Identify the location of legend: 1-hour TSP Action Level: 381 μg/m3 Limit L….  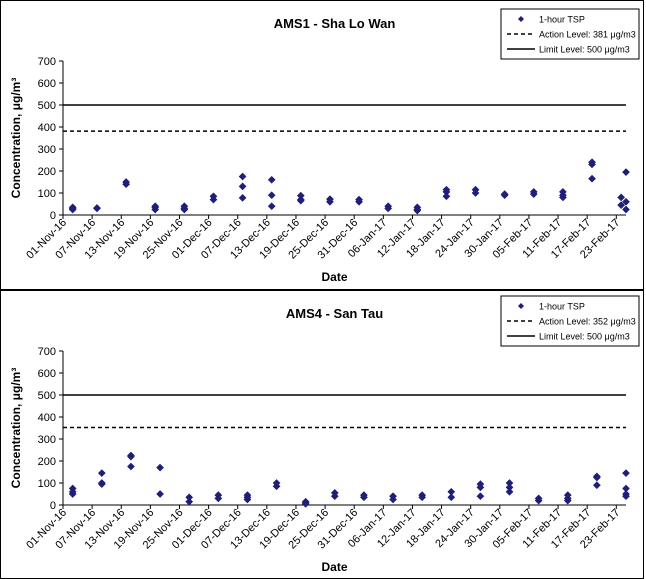
(570, 34).